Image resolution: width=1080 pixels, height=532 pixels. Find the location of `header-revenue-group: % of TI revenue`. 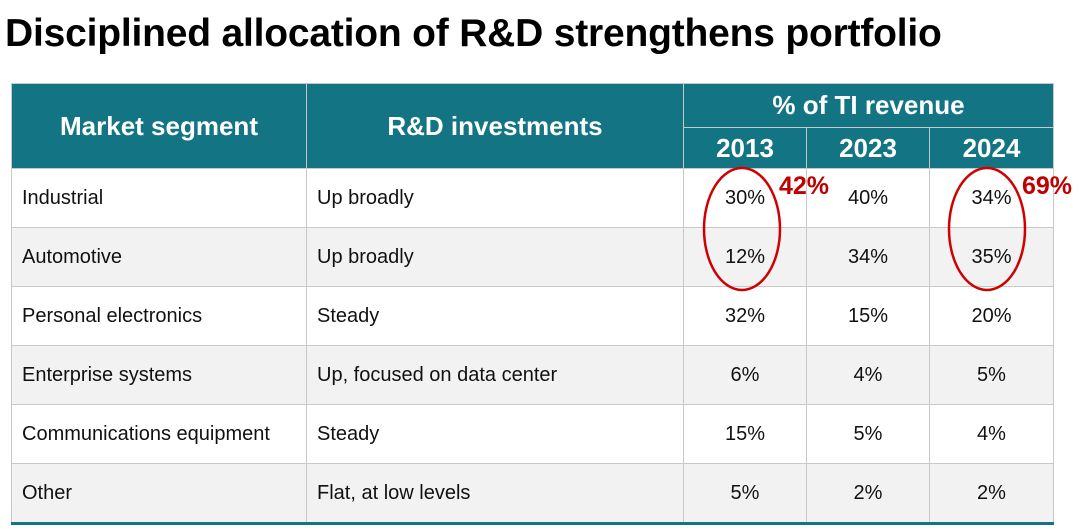

header-revenue-group: % of TI revenue is located at coordinates (868, 105).